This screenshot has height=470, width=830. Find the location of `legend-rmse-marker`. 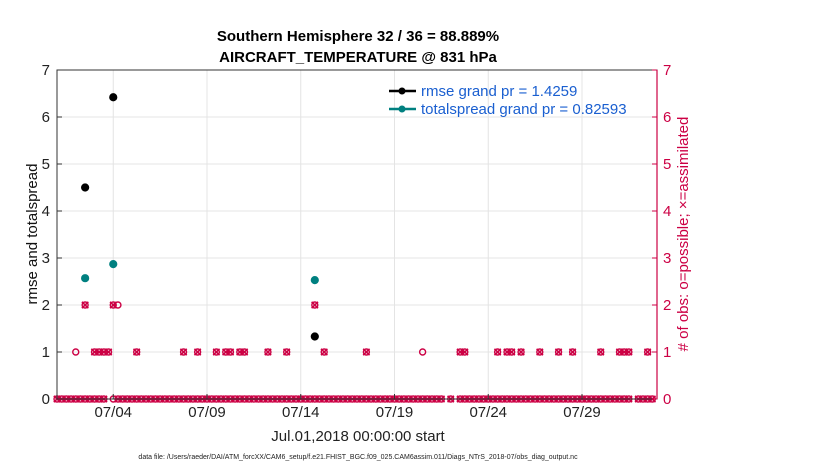

legend-rmse-marker is located at coordinates (402, 91).